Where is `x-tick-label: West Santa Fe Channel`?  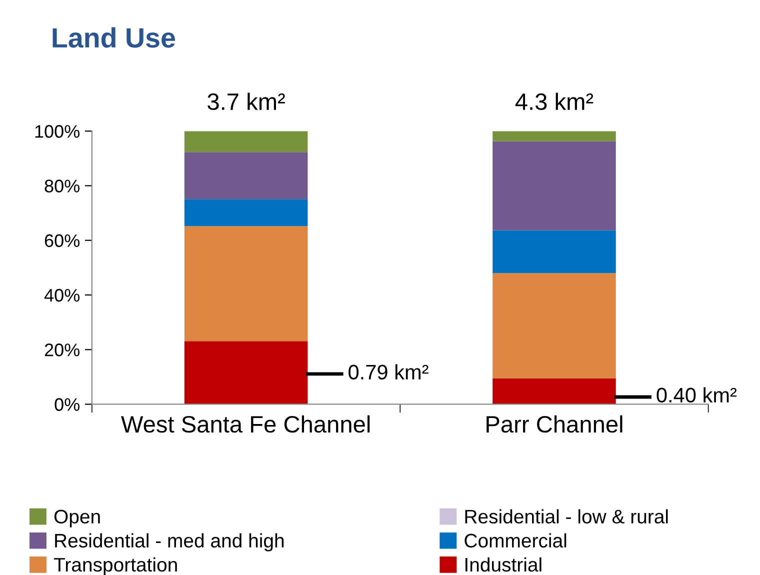
x-tick-label: West Santa Fe Channel is located at coordinates (245, 424).